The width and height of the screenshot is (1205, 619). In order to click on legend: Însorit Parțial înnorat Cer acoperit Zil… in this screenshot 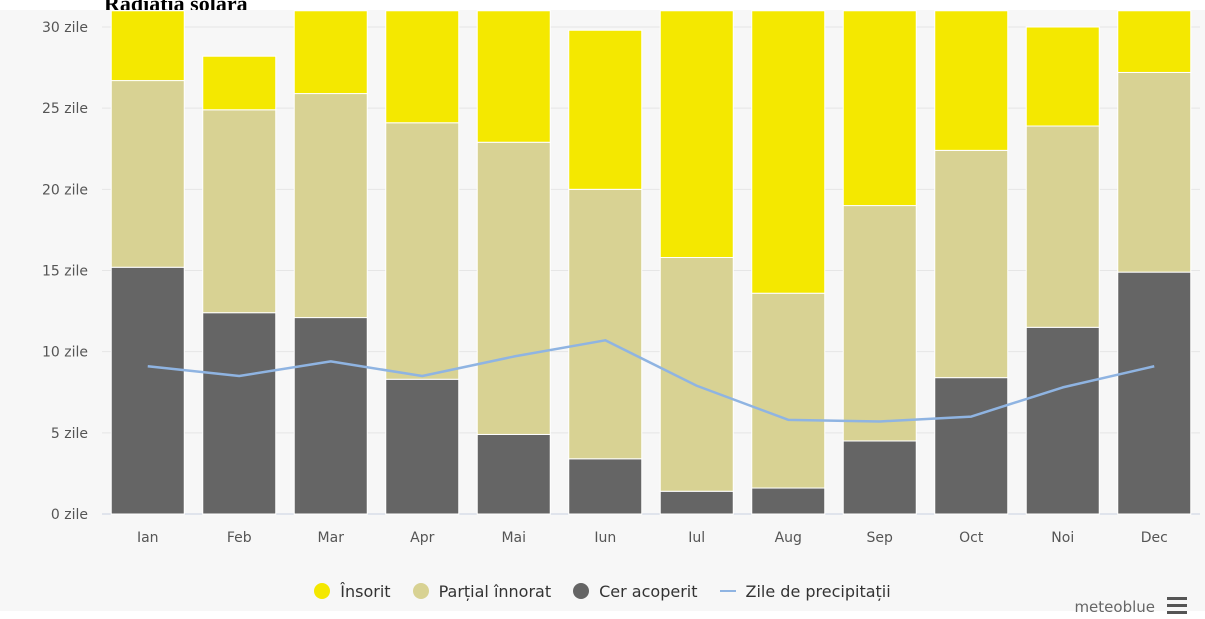, I will do `click(602, 591)`.